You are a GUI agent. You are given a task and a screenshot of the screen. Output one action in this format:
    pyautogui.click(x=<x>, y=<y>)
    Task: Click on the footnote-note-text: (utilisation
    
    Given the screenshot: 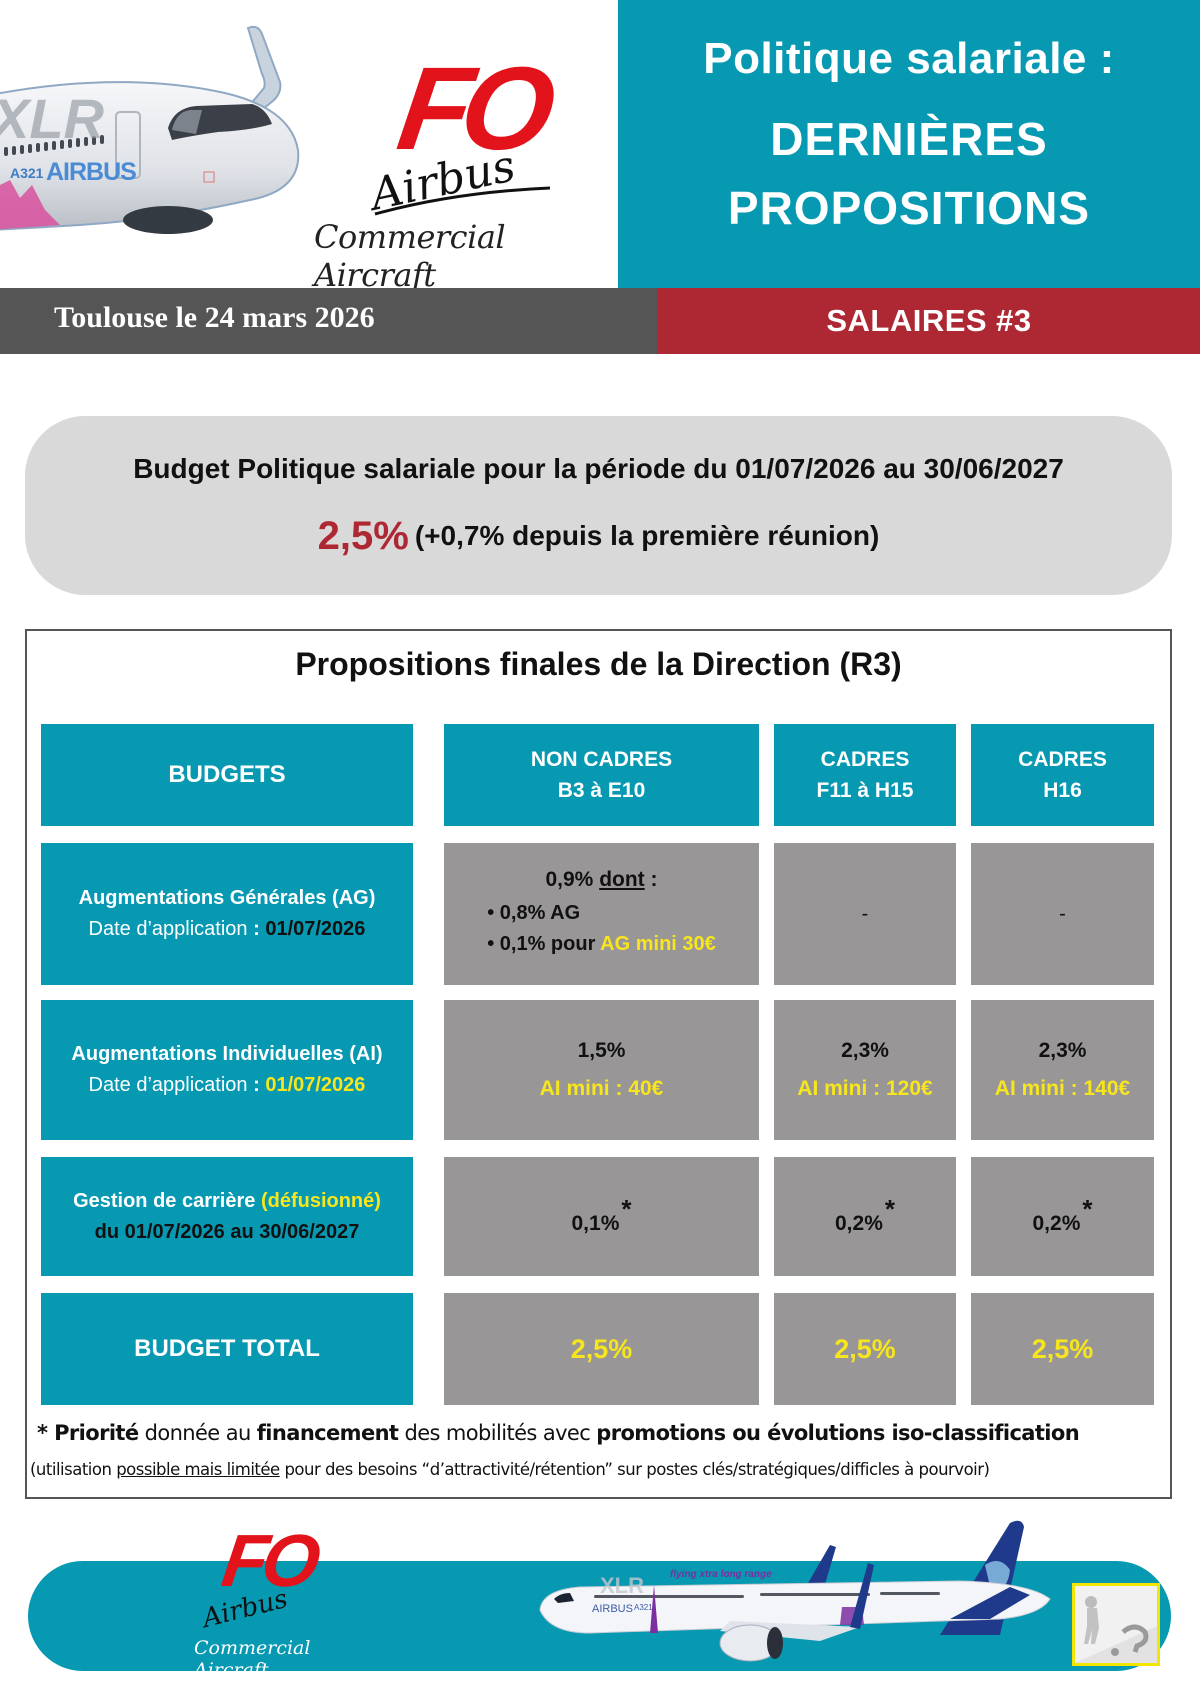 What is the action you would take?
    pyautogui.click(x=73, y=1469)
    